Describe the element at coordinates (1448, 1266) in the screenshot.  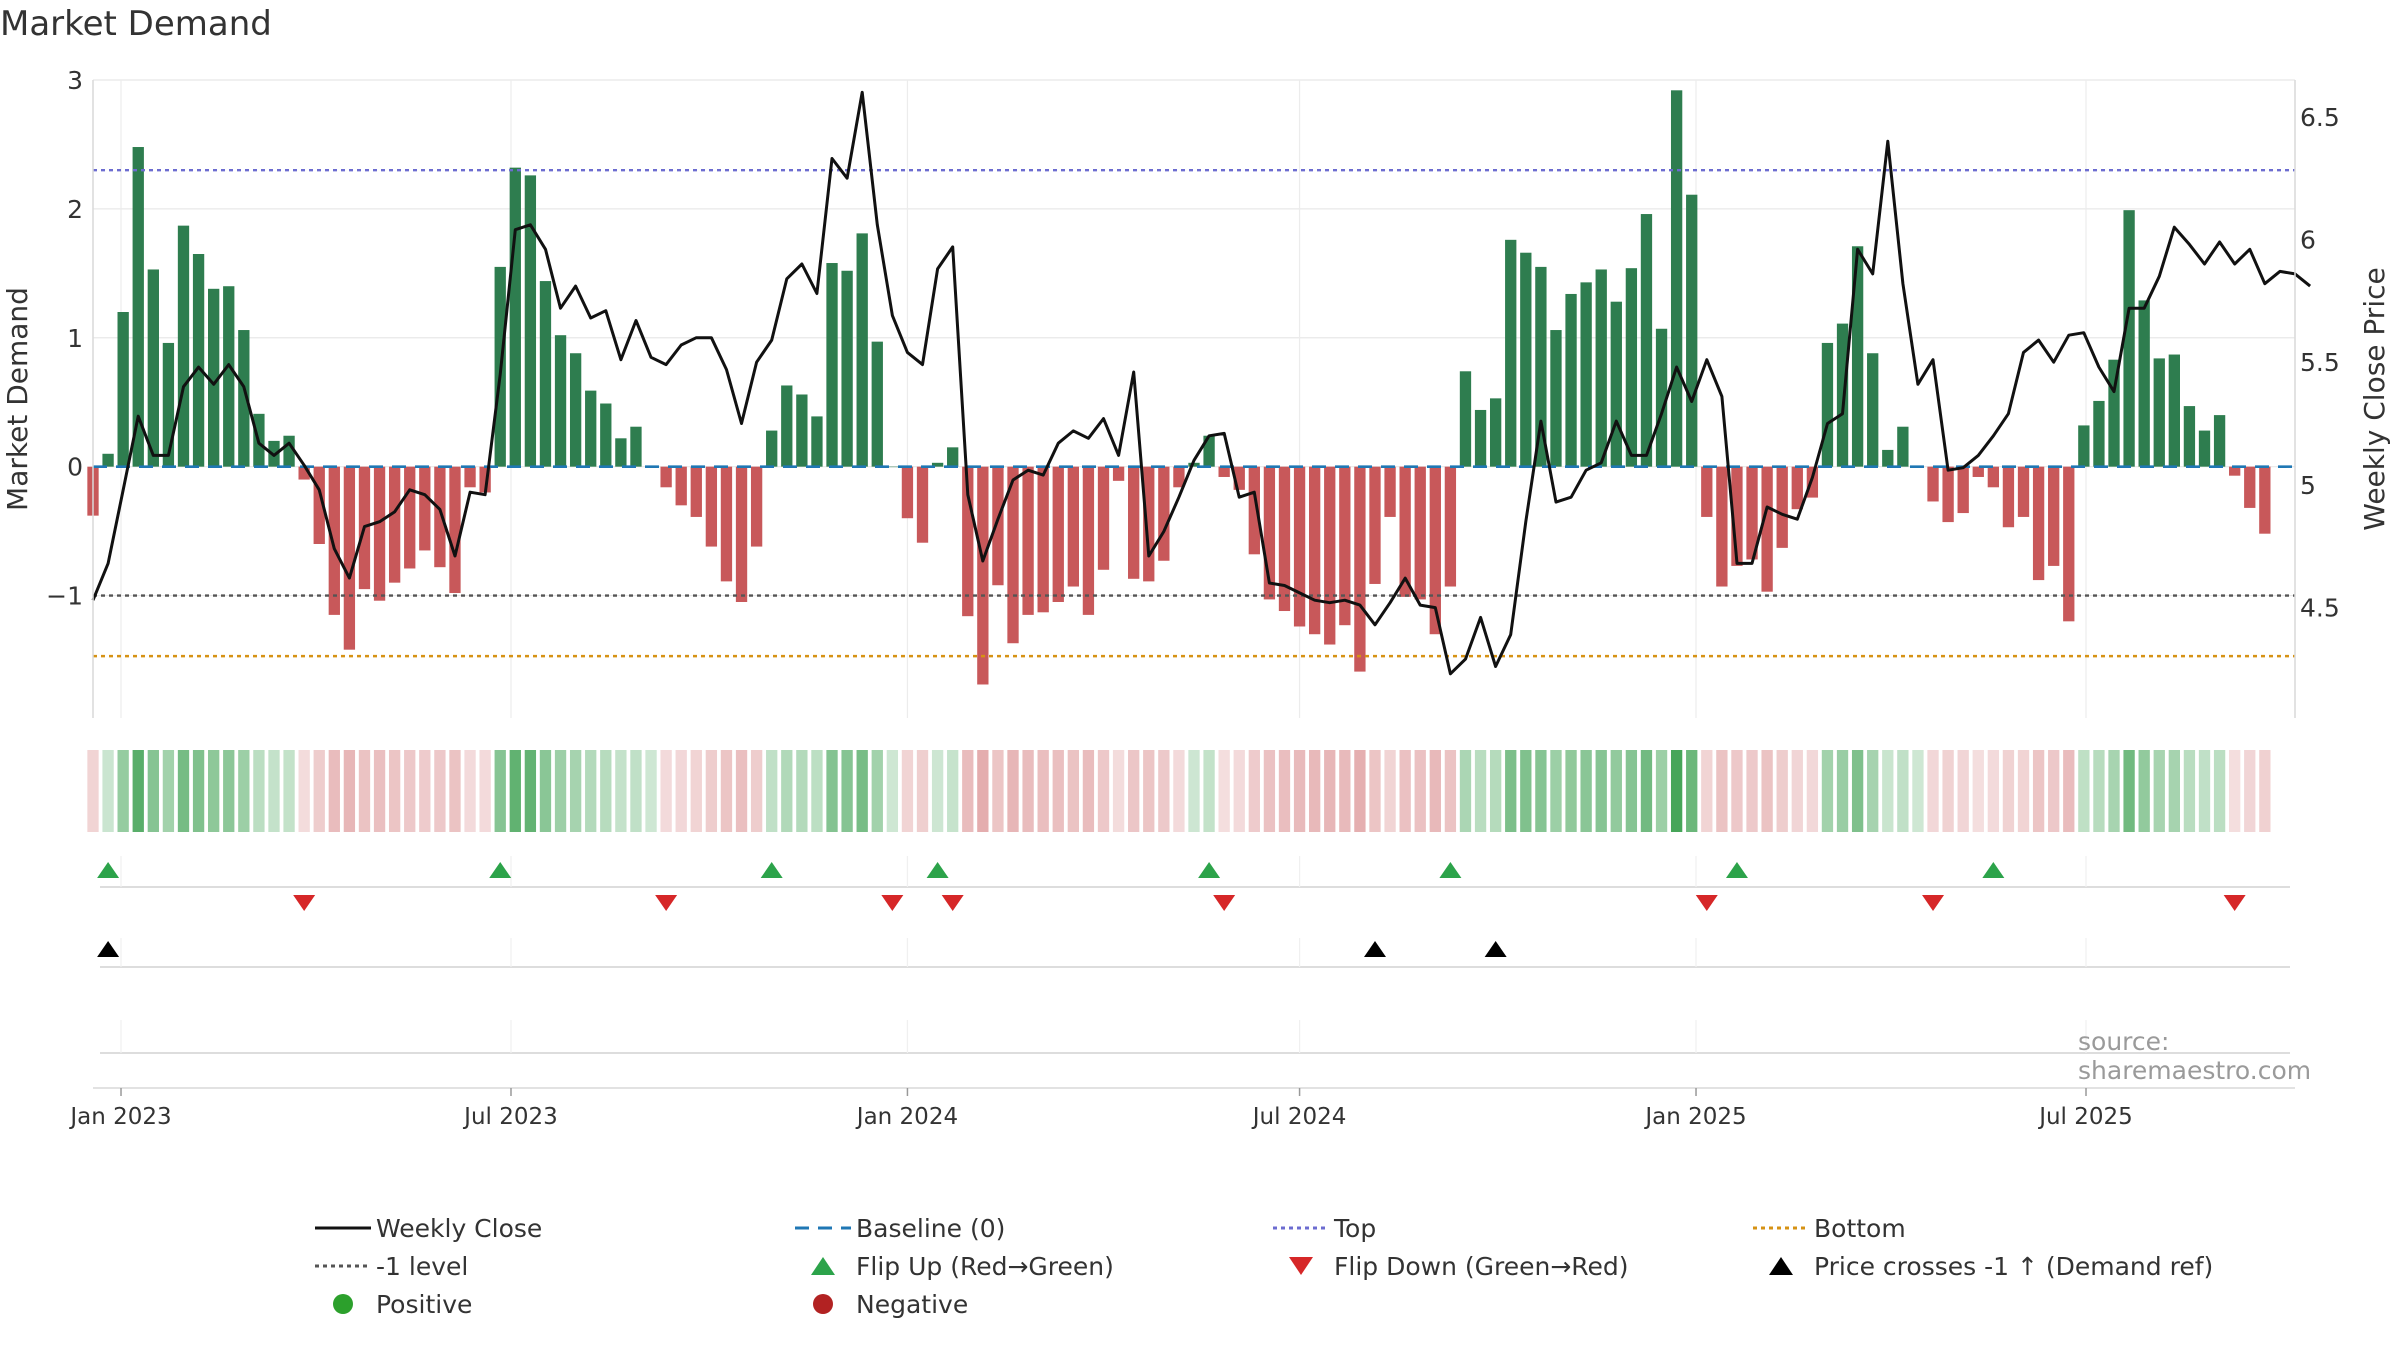
I see `legend-flip-down: Flip Down (Green→Red)` at that location.